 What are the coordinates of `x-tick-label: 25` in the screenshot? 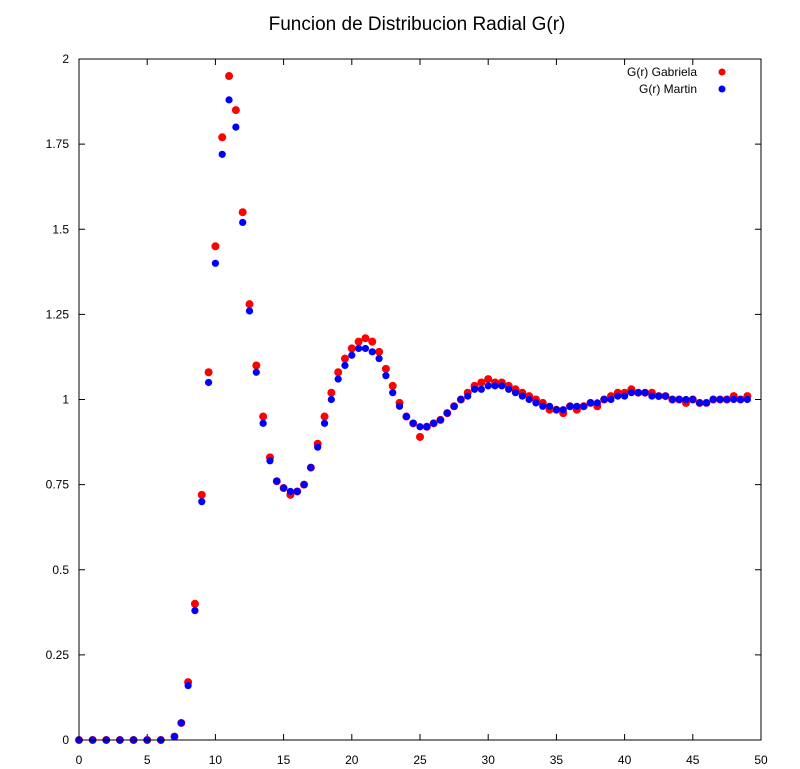 It's located at (420, 760).